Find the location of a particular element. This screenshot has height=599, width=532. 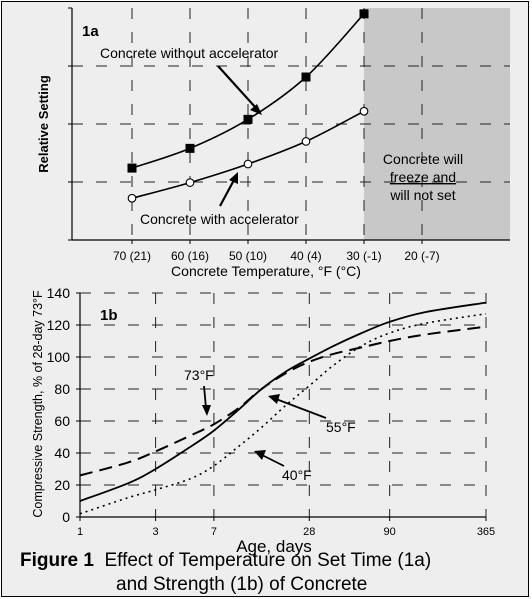

y-tick-label: 140 is located at coordinates (59, 293).